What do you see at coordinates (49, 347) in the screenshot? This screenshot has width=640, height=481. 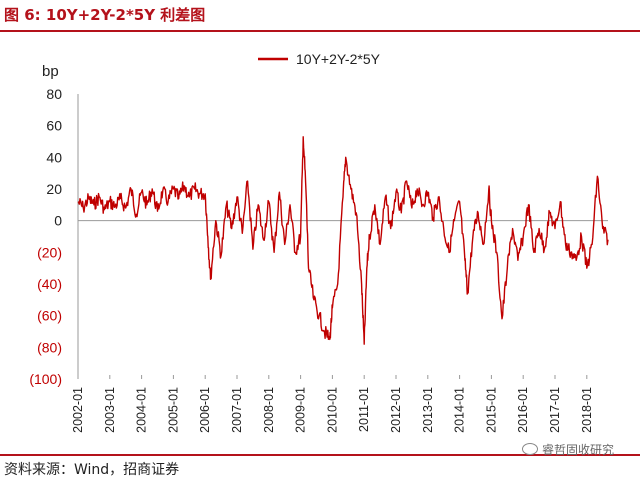 I see `y-tick-label: (80)` at bounding box center [49, 347].